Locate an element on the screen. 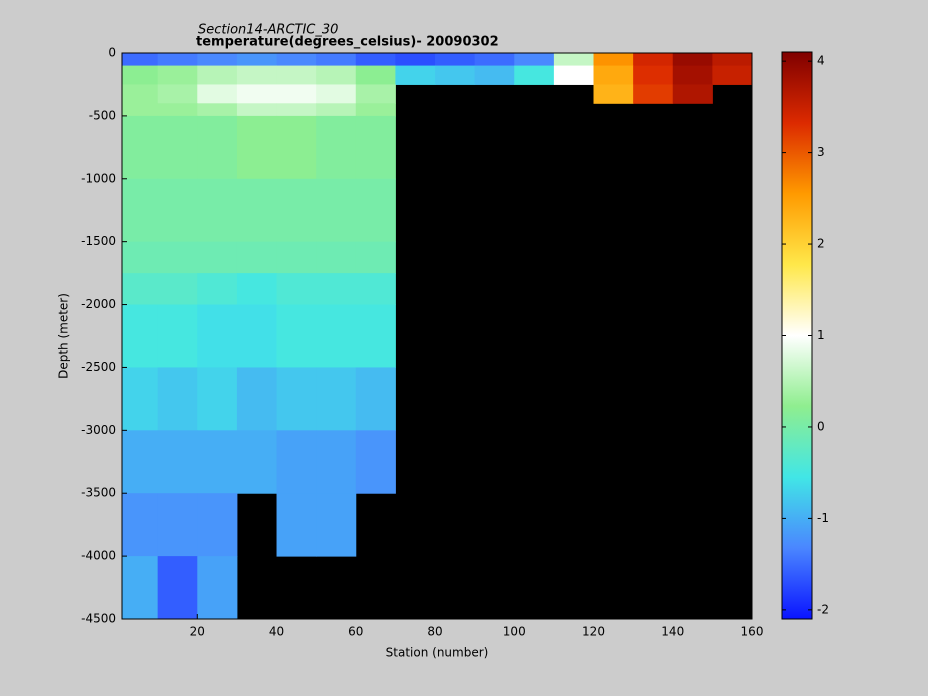 The image size is (928, 696). colorbar-tick-label: -2 is located at coordinates (823, 609).